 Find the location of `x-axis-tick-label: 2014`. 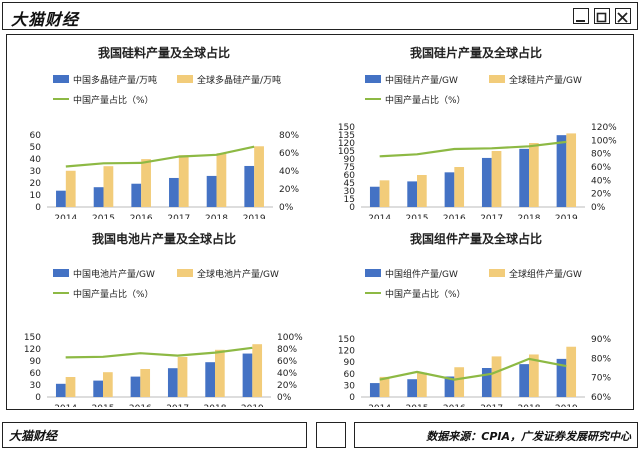

x-axis-tick-label: 2014 is located at coordinates (65, 216).